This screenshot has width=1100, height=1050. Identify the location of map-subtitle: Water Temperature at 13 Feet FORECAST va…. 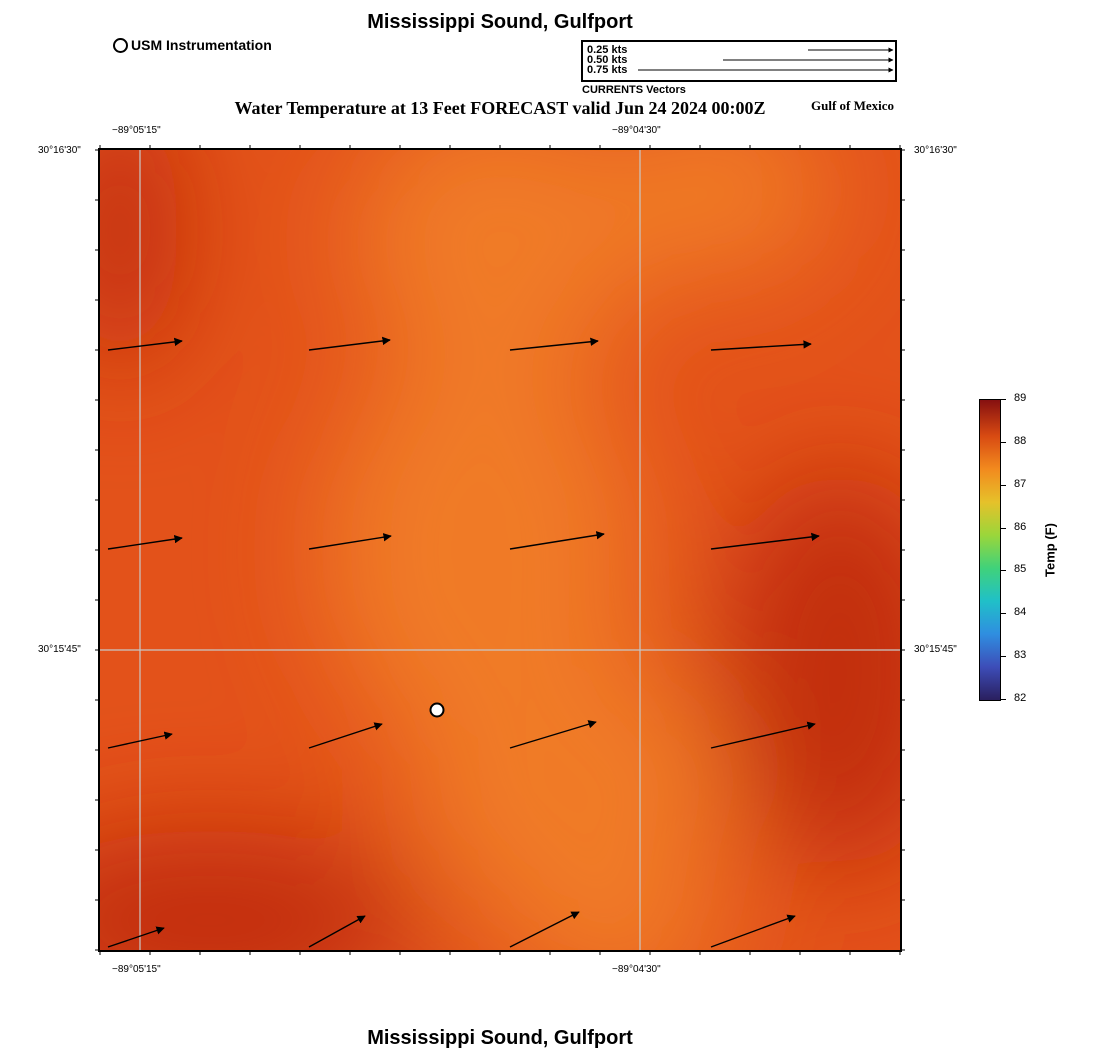
(500, 108).